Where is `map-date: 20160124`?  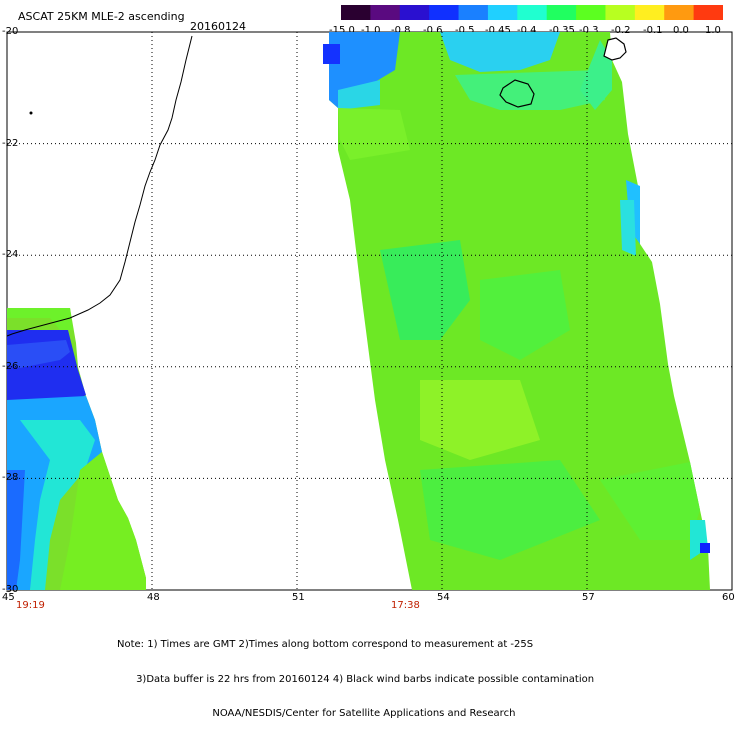 map-date: 20160124 is located at coordinates (218, 26).